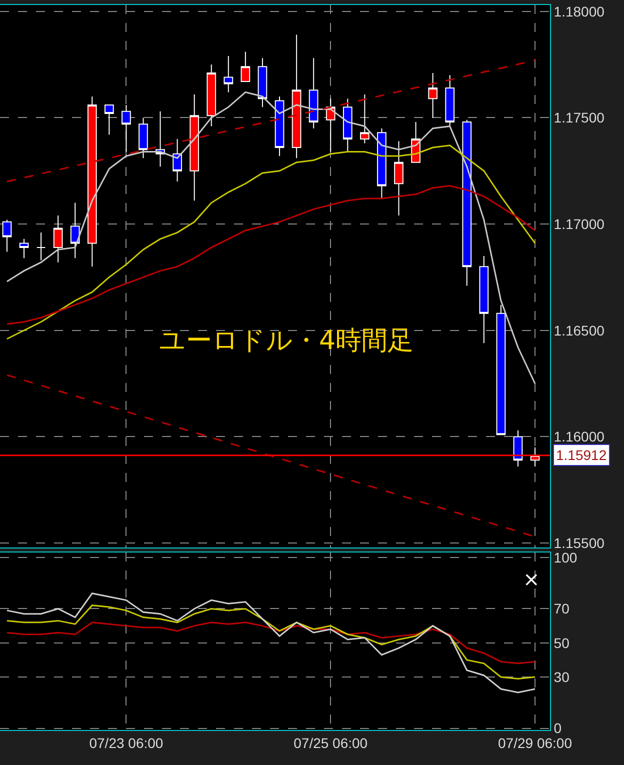 This screenshot has height=765, width=624. Describe the element at coordinates (331, 742) in the screenshot. I see `x-tick-label: 07/25 06:00` at that location.